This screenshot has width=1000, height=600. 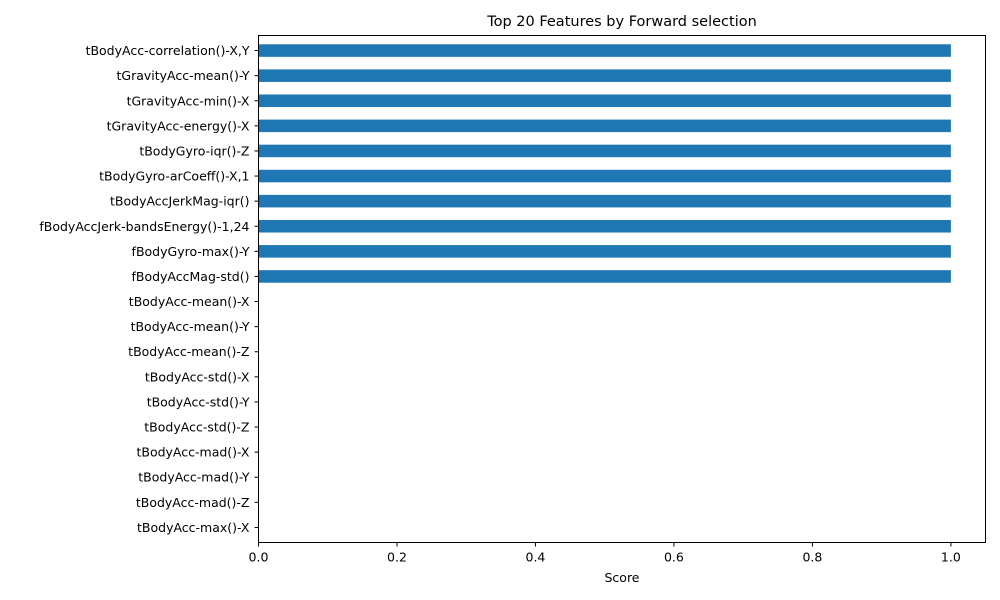 What do you see at coordinates (191, 251) in the screenshot?
I see `y-tick-label: fBodyGyro-max()-Y` at bounding box center [191, 251].